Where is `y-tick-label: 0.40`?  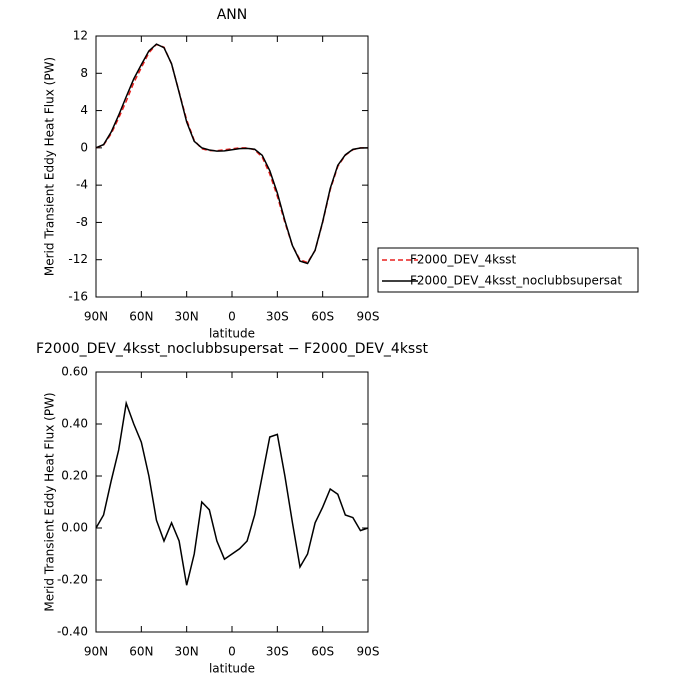
y-tick-label: 0.40 is located at coordinates (74, 424).